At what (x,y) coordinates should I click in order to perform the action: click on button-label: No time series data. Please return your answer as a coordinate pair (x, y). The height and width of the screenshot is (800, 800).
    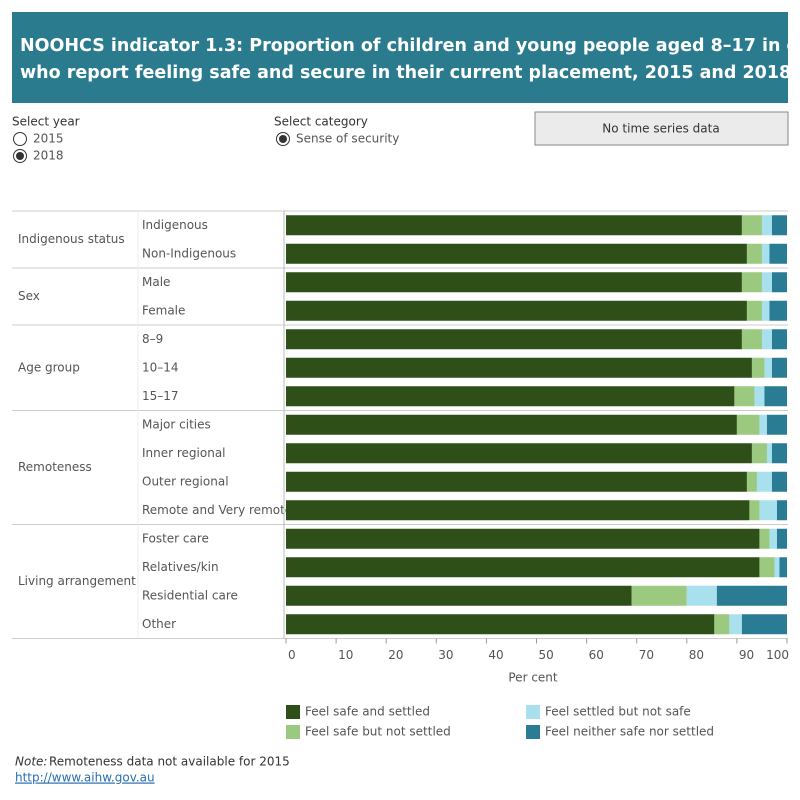
    Looking at the image, I should click on (660, 129).